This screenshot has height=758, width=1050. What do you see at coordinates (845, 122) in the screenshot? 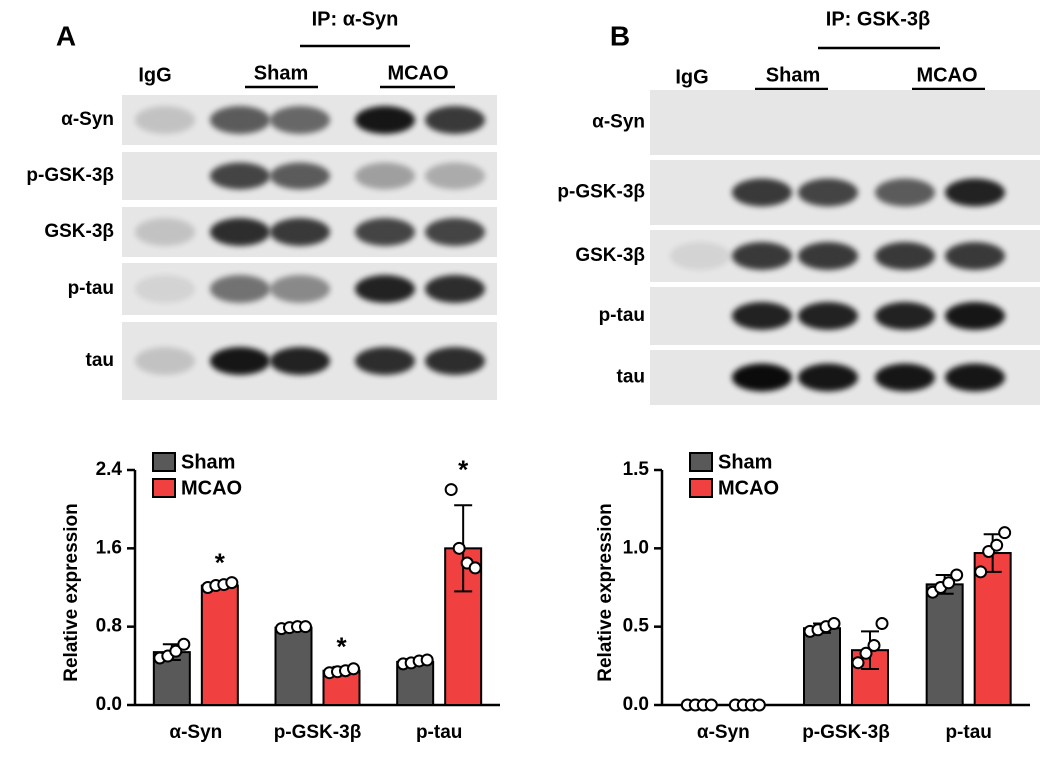
I see `blot-strip` at bounding box center [845, 122].